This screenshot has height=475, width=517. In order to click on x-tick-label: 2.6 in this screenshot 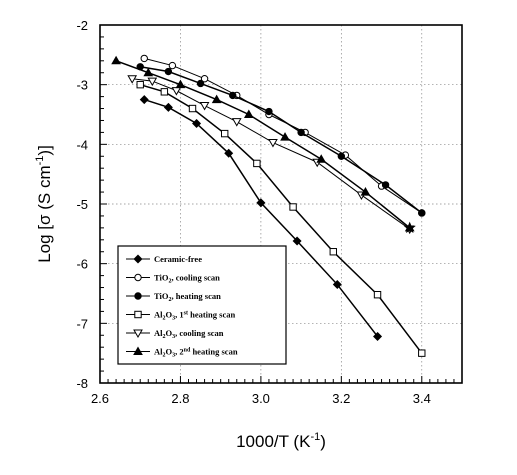, I will do `click(100, 398)`.